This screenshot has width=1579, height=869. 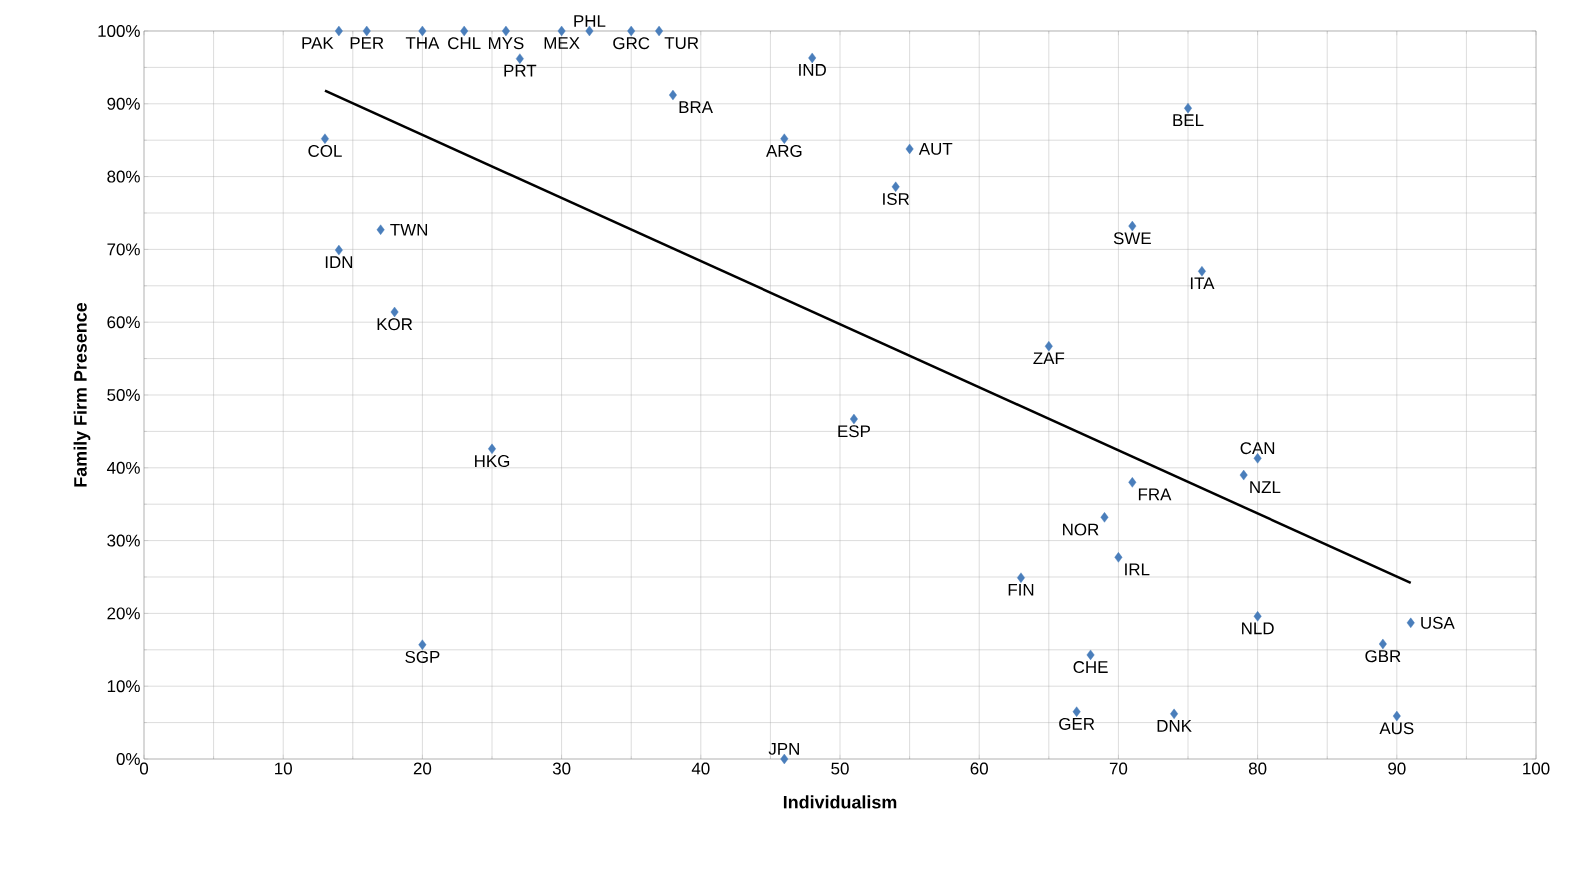 What do you see at coordinates (1265, 487) in the screenshot?
I see `annotation: NZL` at bounding box center [1265, 487].